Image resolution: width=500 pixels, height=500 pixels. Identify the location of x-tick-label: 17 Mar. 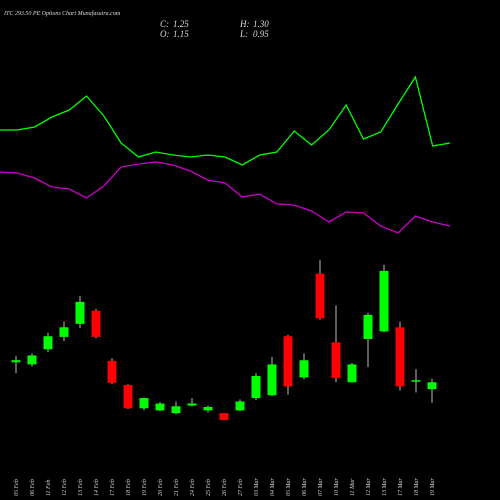
(401, 487).